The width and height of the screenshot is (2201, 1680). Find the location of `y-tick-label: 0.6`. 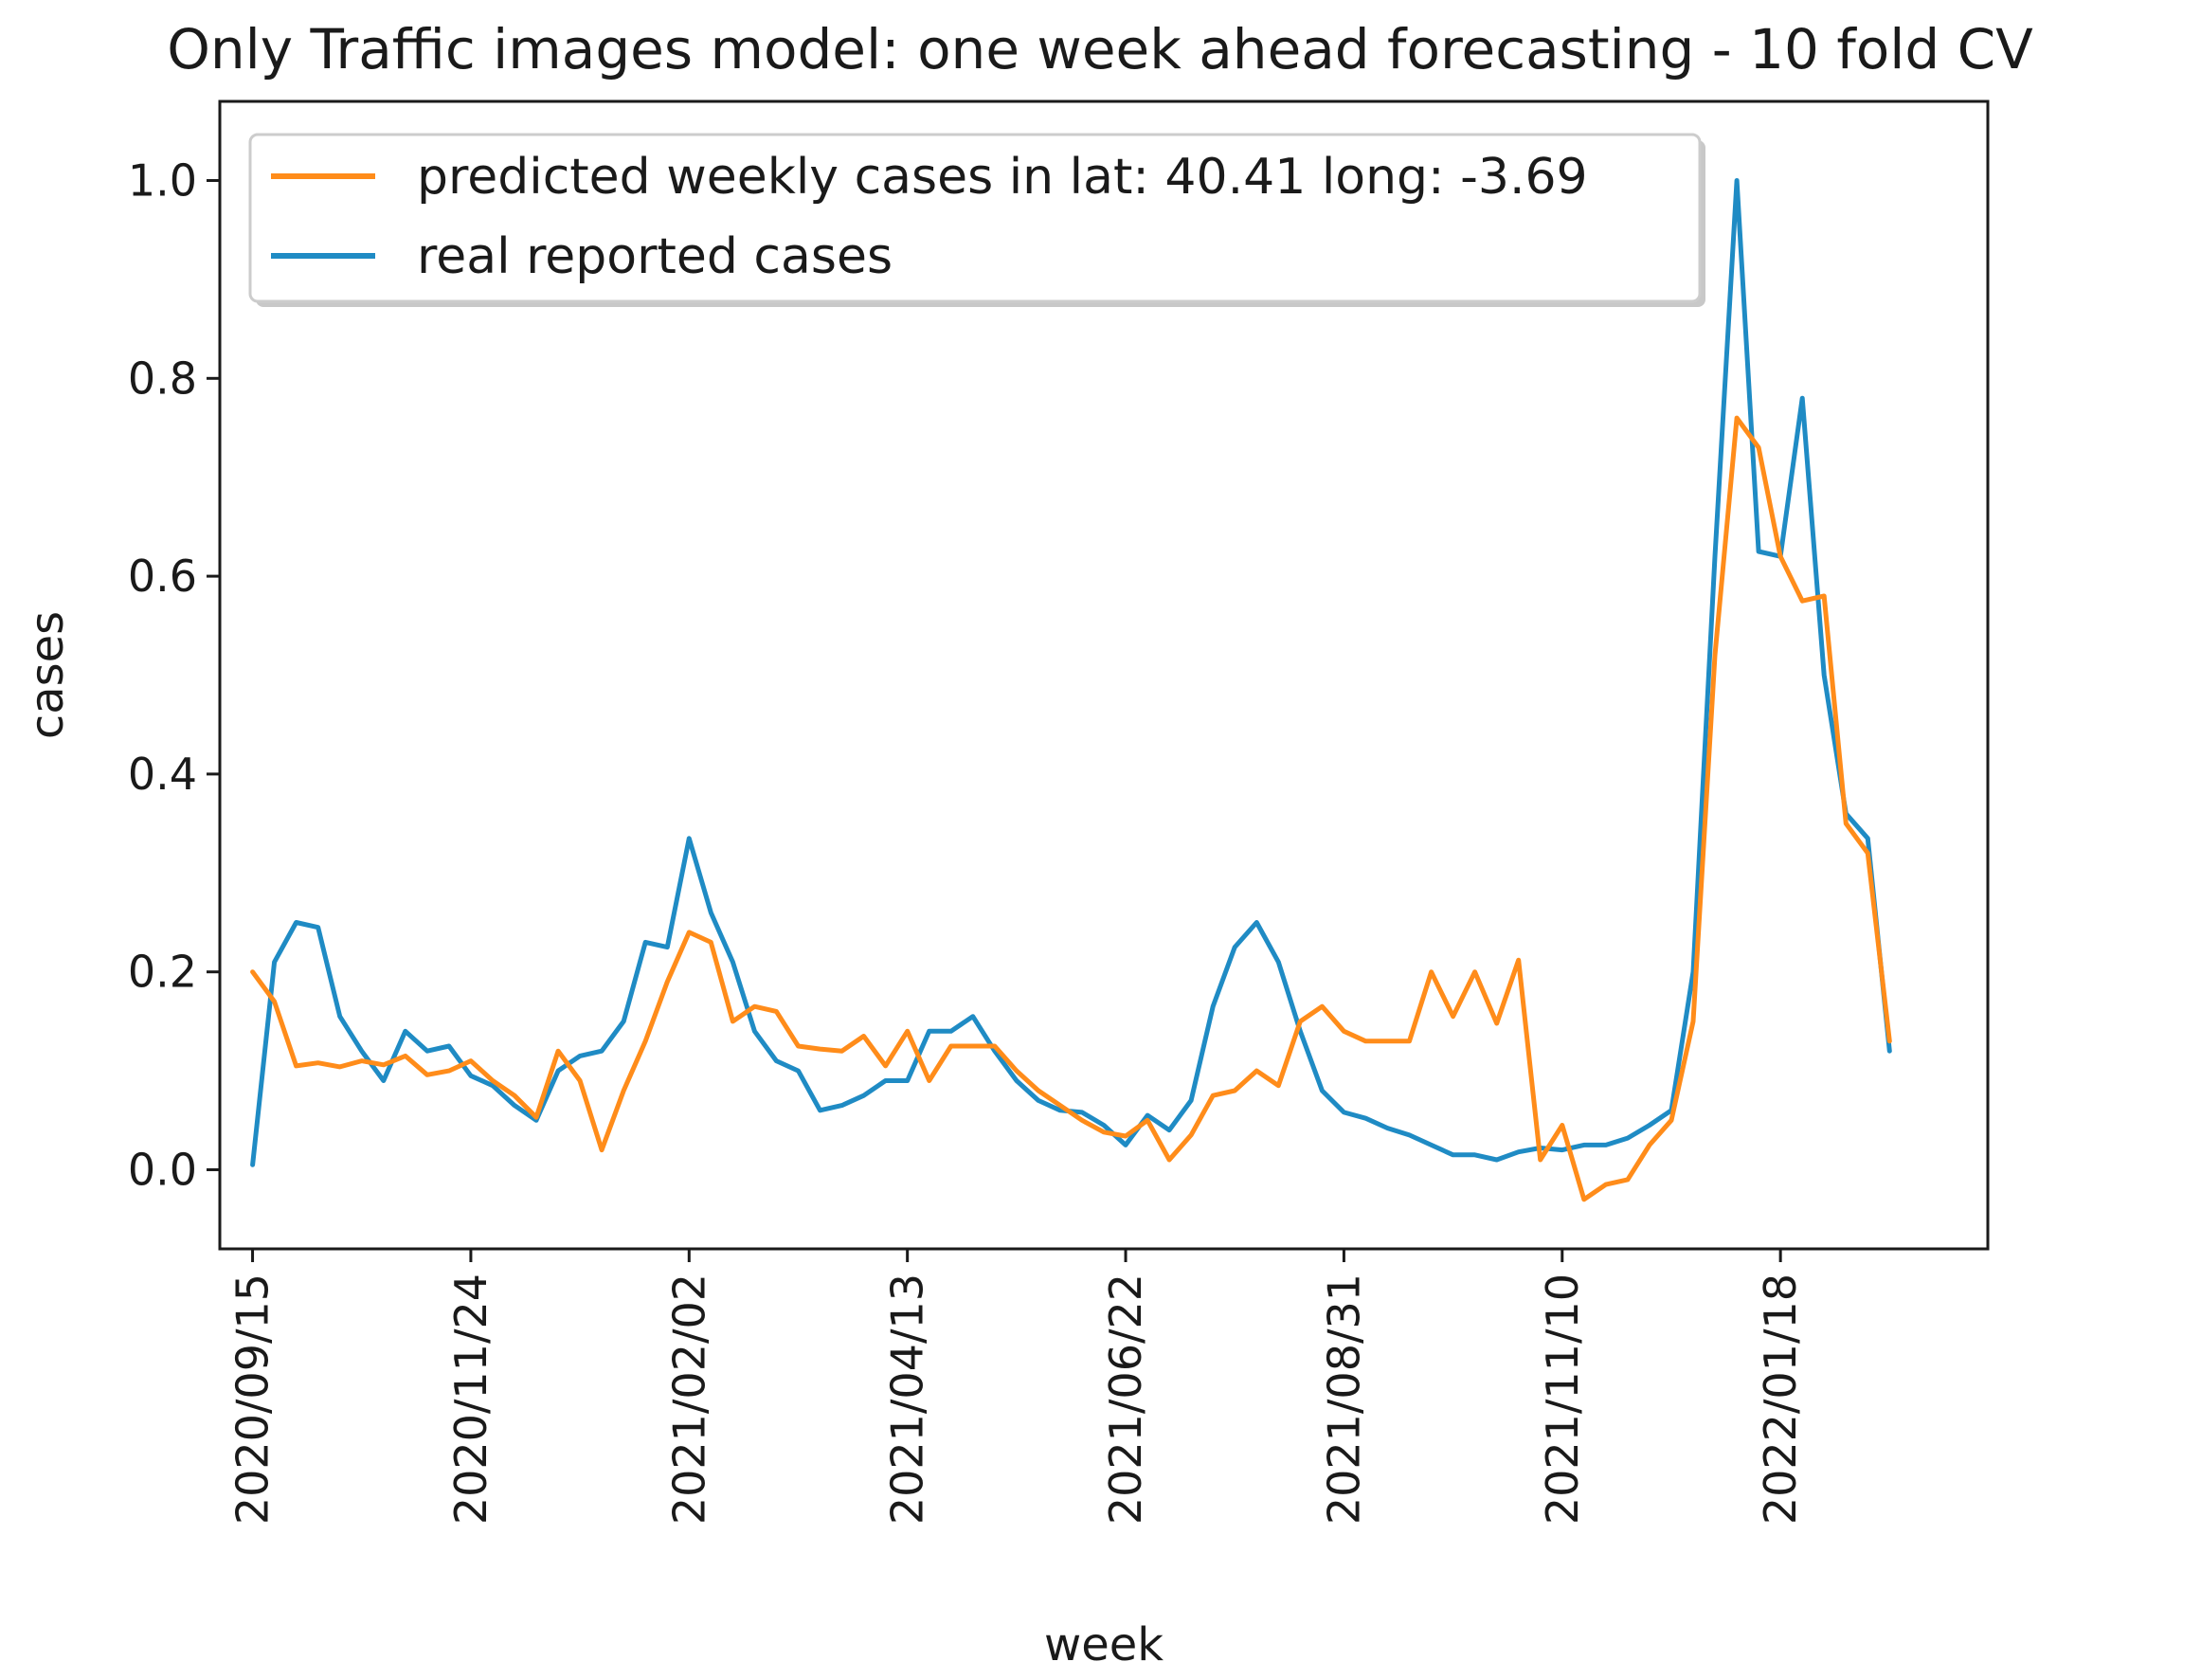

y-tick-label: 0.6 is located at coordinates (162, 576).